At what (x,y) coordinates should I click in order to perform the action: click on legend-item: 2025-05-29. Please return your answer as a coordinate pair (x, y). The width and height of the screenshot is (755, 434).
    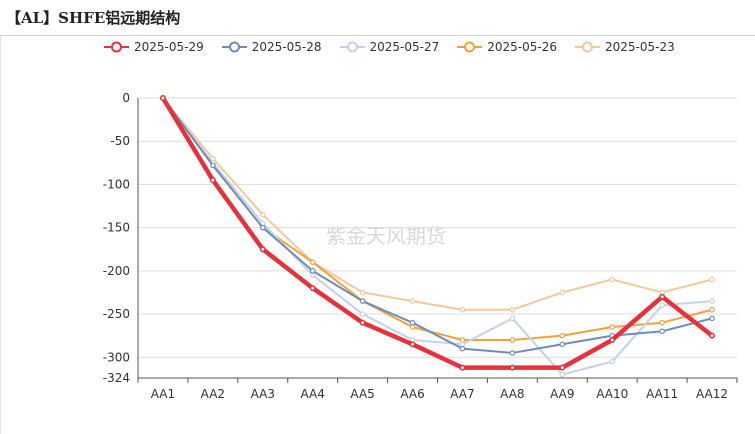
    Looking at the image, I should click on (154, 47).